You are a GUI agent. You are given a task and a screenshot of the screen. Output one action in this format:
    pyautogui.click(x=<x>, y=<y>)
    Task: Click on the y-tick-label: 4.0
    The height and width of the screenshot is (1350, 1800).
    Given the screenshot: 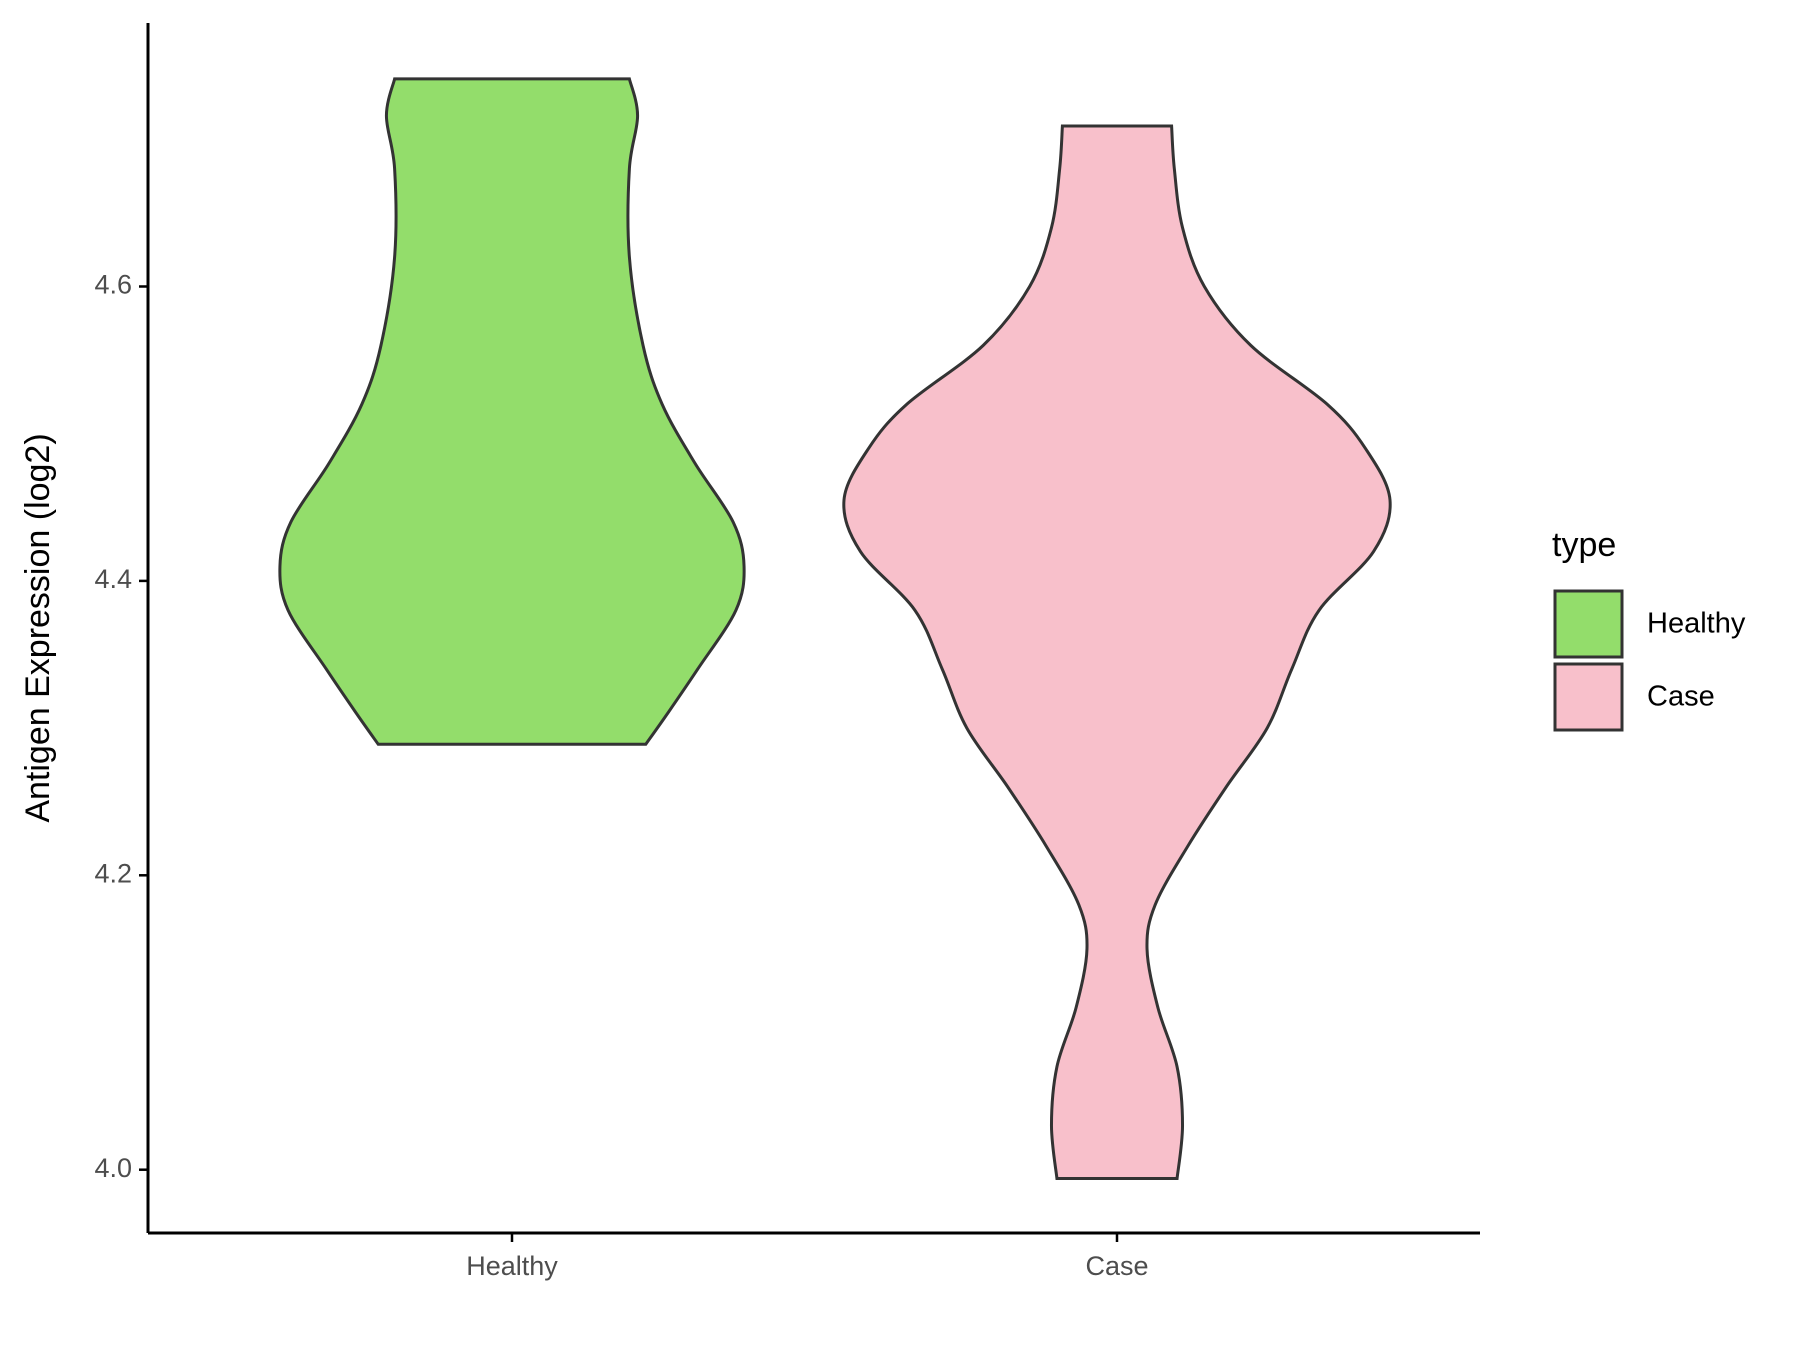 What is the action you would take?
    pyautogui.click(x=113, y=1168)
    